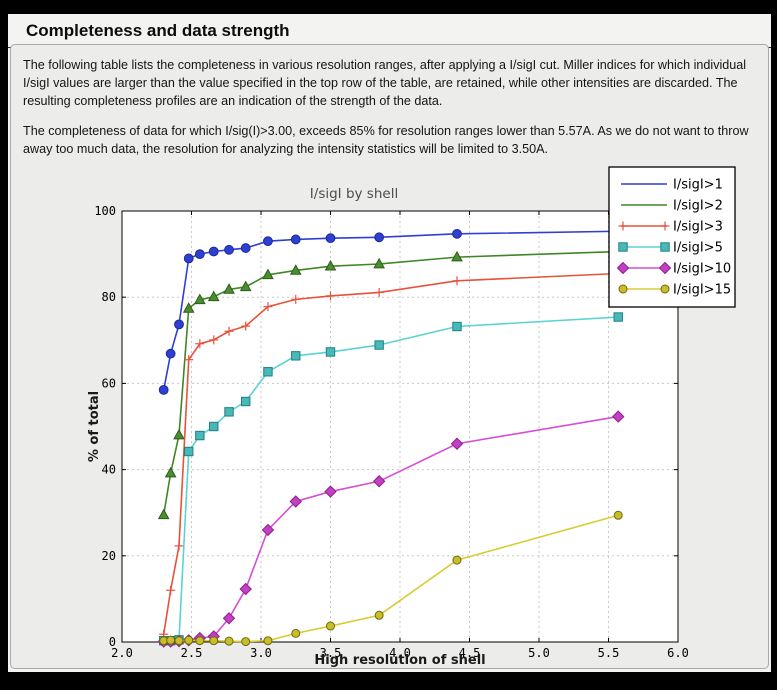 The width and height of the screenshot is (777, 690). I want to click on svg-text: 4.0, so click(400, 653).